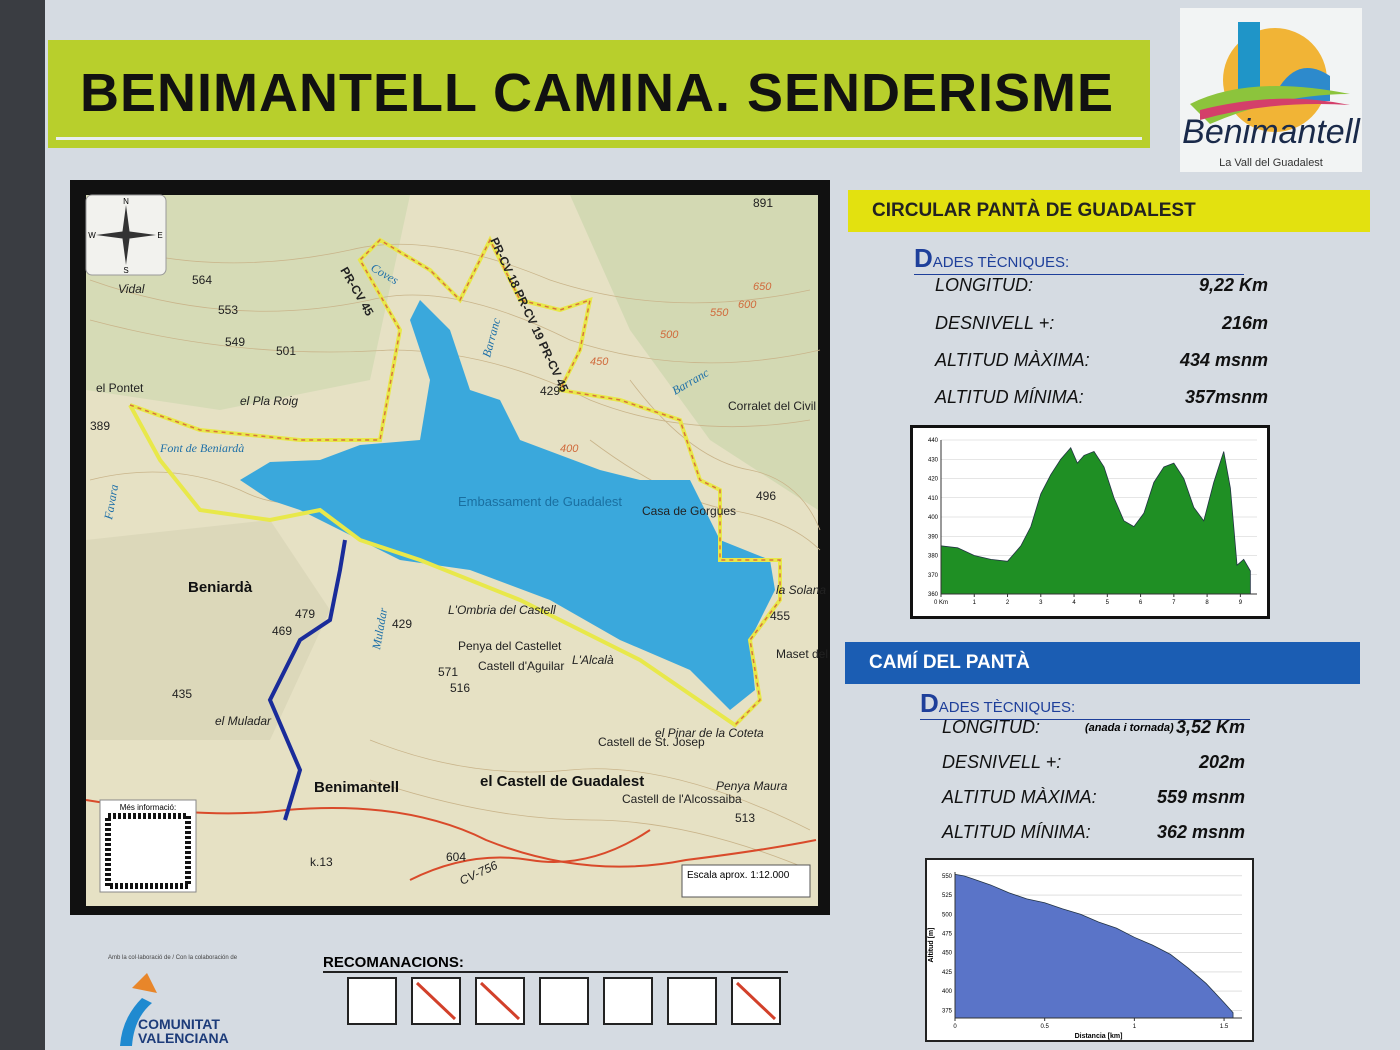 This screenshot has width=1400, height=1050. I want to click on x-tick-label: 5, so click(1108, 603).